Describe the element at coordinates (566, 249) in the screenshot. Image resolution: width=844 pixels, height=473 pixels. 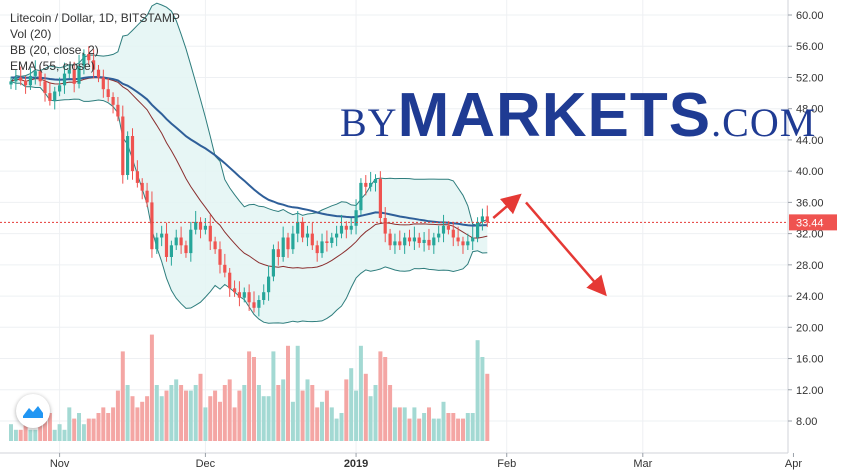
I see `forecast-arrow-down` at that location.